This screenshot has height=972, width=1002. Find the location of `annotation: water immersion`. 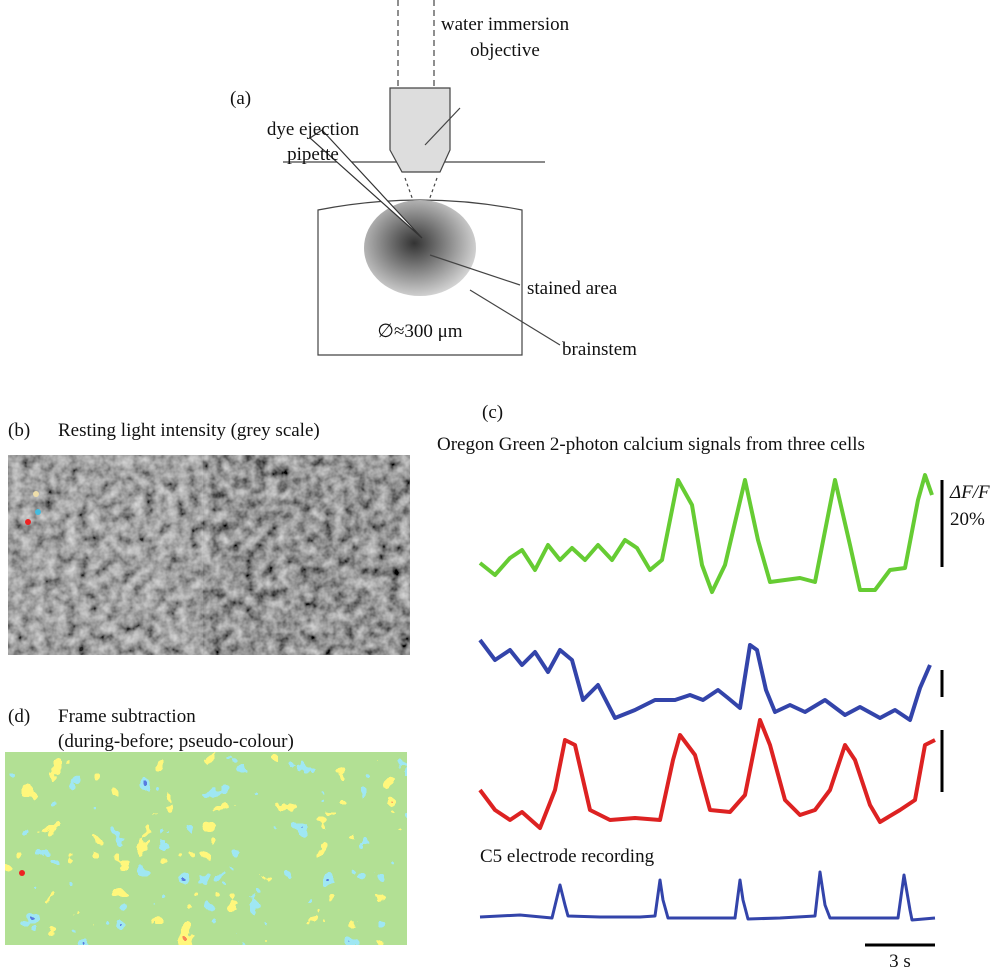

annotation: water immersion is located at coordinates (505, 24).